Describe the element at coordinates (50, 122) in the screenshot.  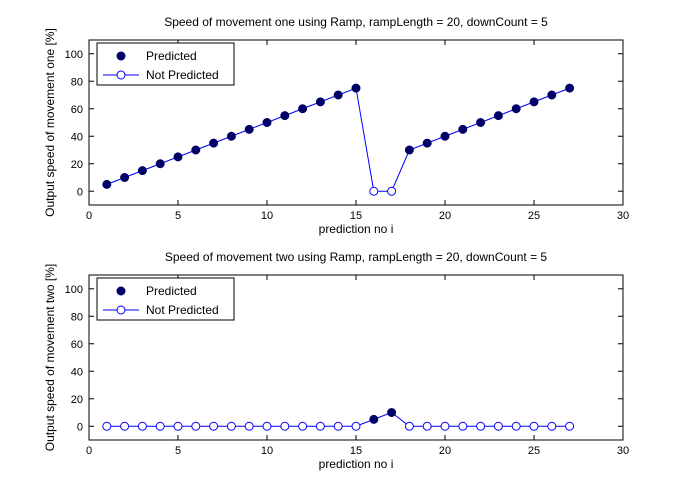
I see `y-axis-label: Output speed of movement one [%]` at that location.